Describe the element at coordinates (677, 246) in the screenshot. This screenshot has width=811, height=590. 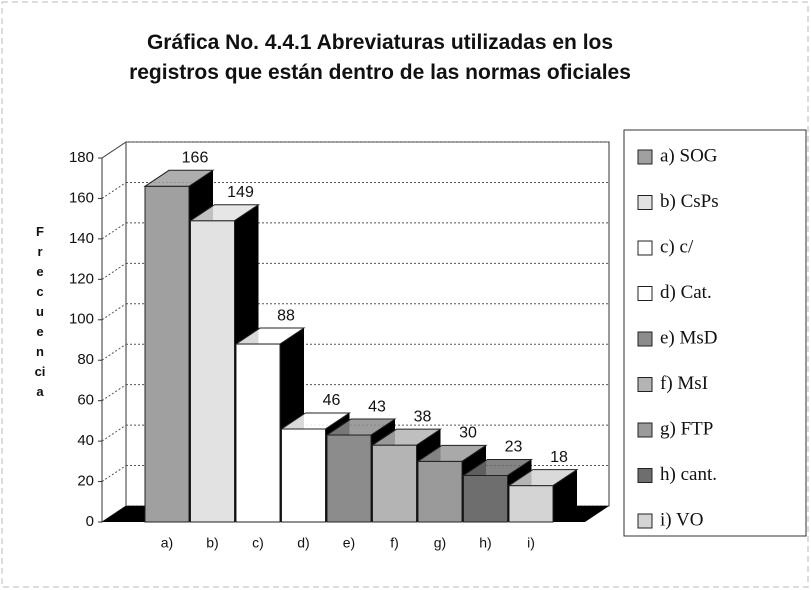
I see `legend-text: c) c/` at that location.